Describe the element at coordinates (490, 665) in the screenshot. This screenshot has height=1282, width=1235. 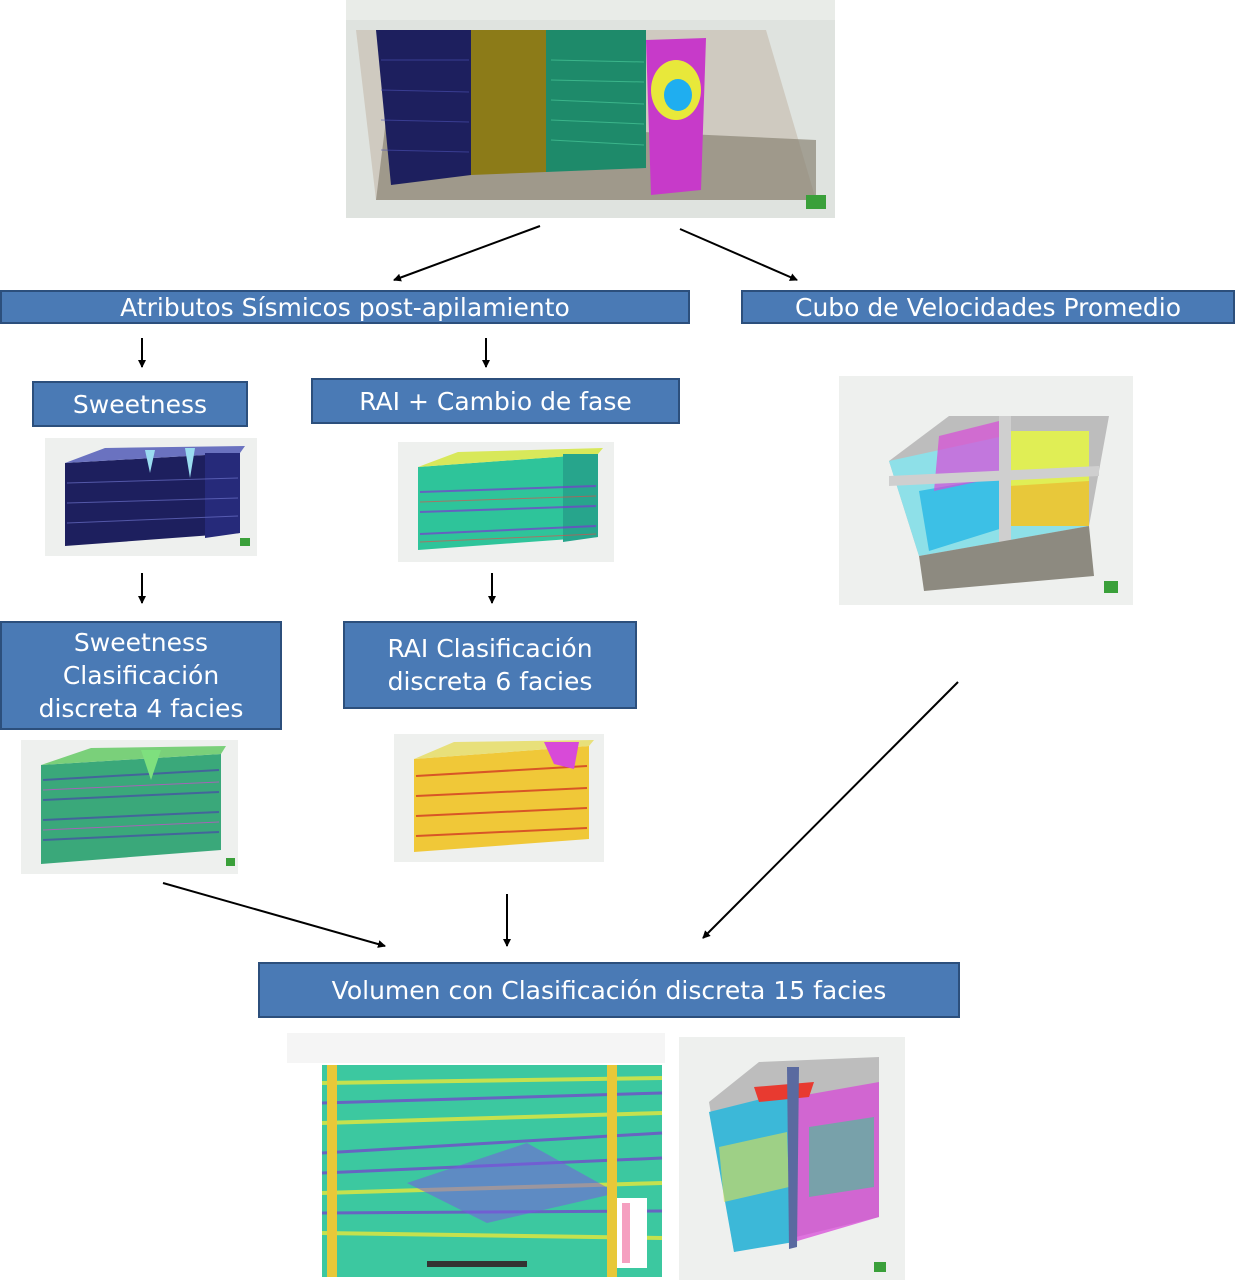
I see `rai-classification-box: RAI Clasificación discreta 6 facies` at that location.